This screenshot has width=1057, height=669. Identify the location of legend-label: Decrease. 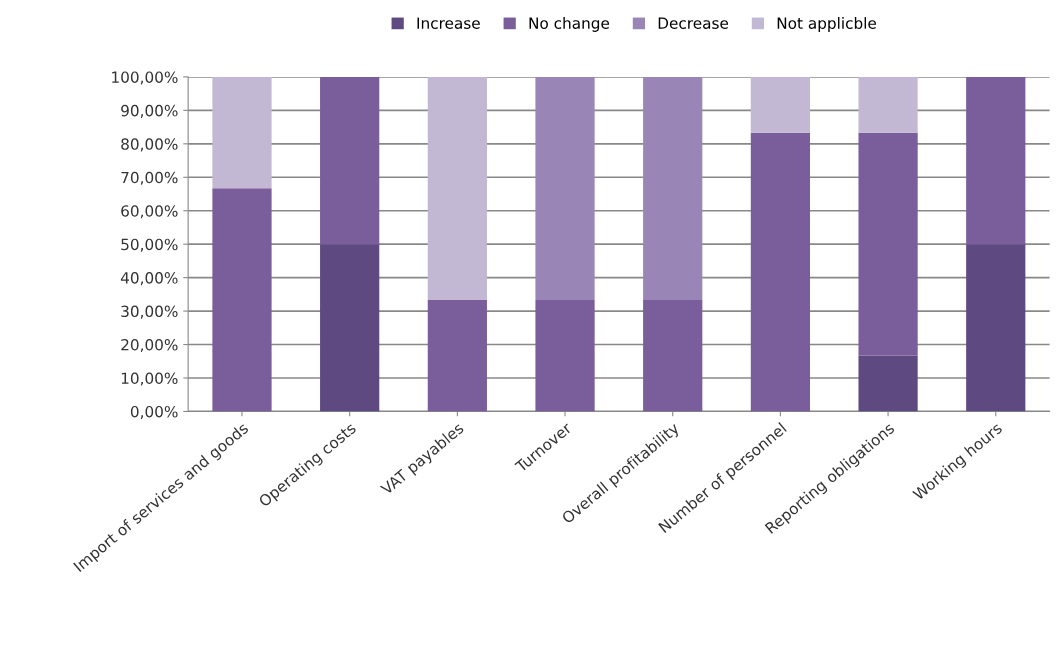
(693, 23).